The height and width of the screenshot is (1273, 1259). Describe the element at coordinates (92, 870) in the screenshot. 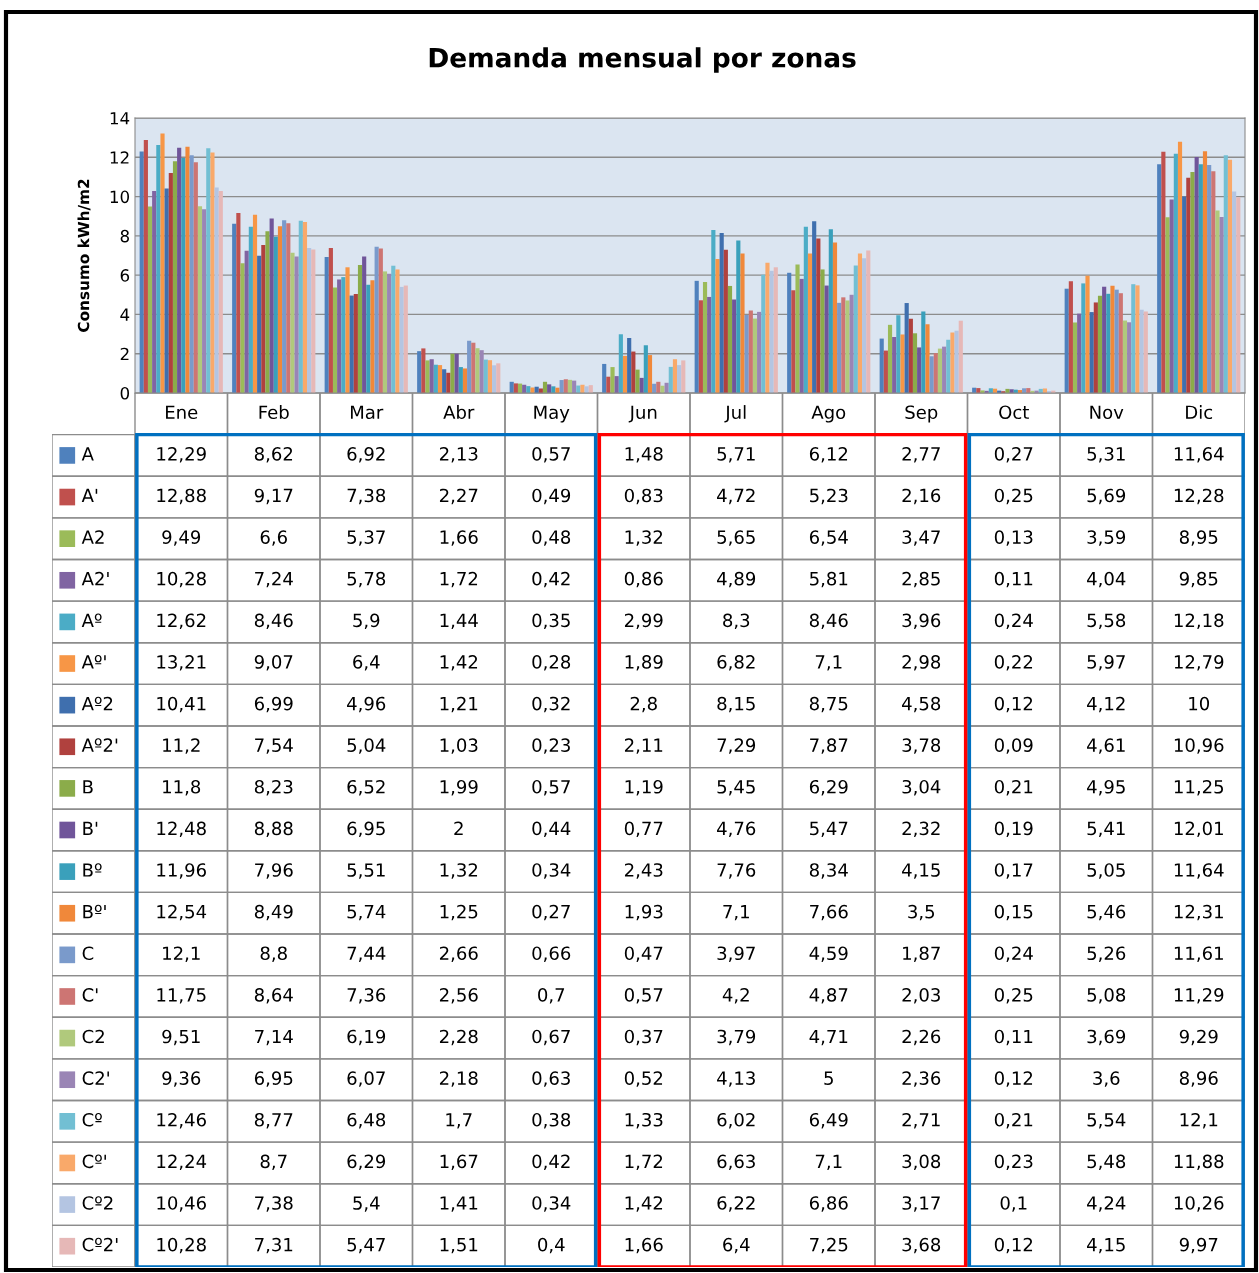

I see `legend-label: Bº` at that location.